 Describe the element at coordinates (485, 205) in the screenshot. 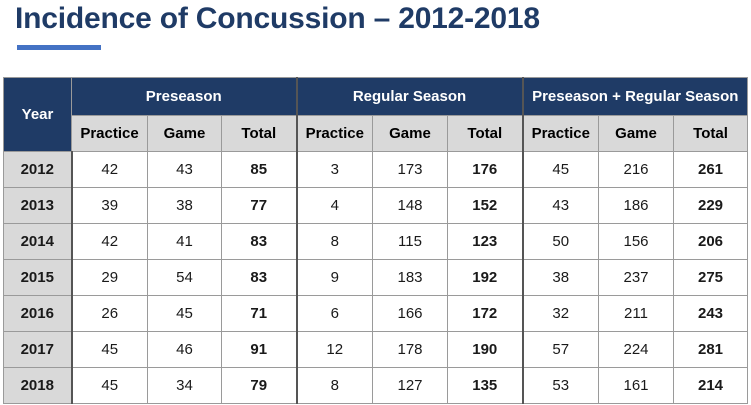

I see `cell-regular-season-total: 152` at that location.